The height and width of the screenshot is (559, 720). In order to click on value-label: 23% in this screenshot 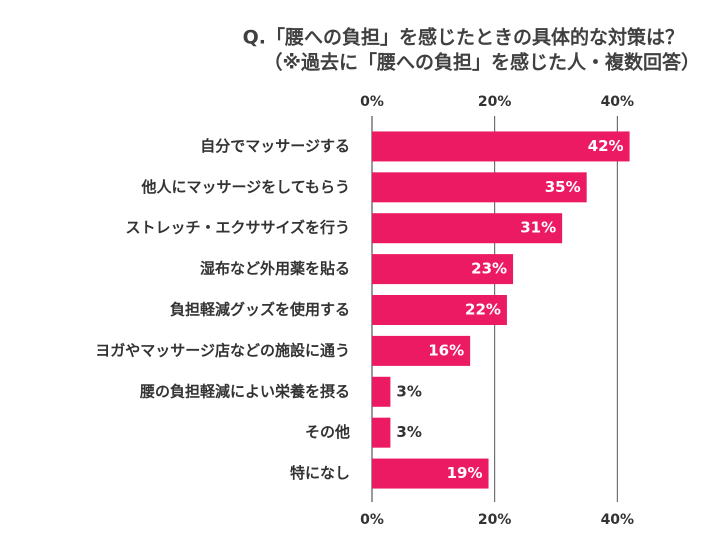, I will do `click(489, 269)`.